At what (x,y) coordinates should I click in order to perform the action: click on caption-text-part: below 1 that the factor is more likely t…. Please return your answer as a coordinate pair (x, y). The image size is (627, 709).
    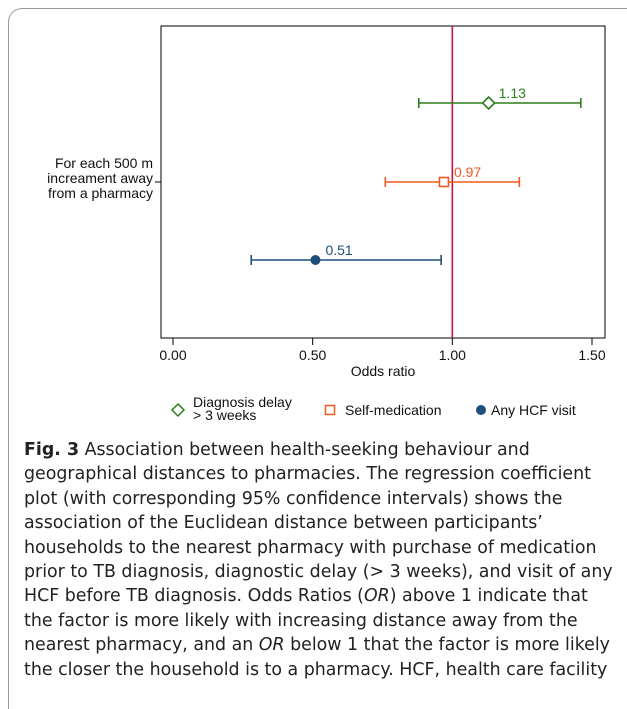
    Looking at the image, I should click on (317, 657).